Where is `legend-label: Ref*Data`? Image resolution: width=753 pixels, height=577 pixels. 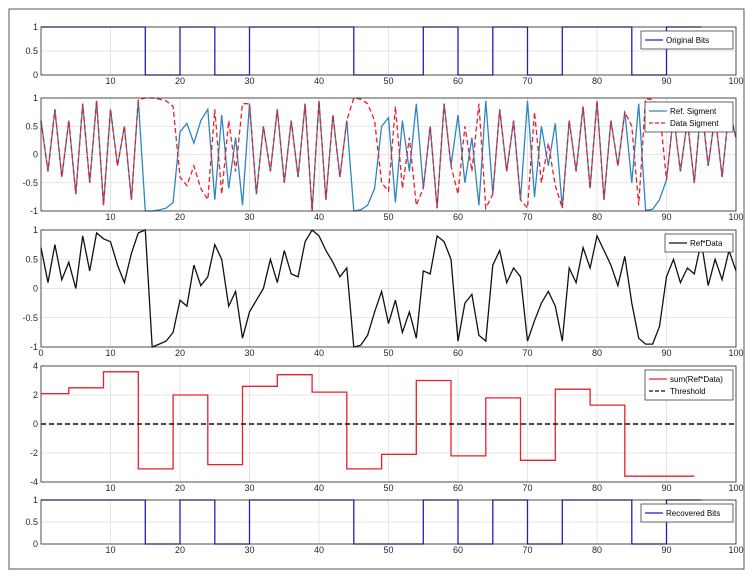 legend-label: Ref*Data is located at coordinates (706, 243).